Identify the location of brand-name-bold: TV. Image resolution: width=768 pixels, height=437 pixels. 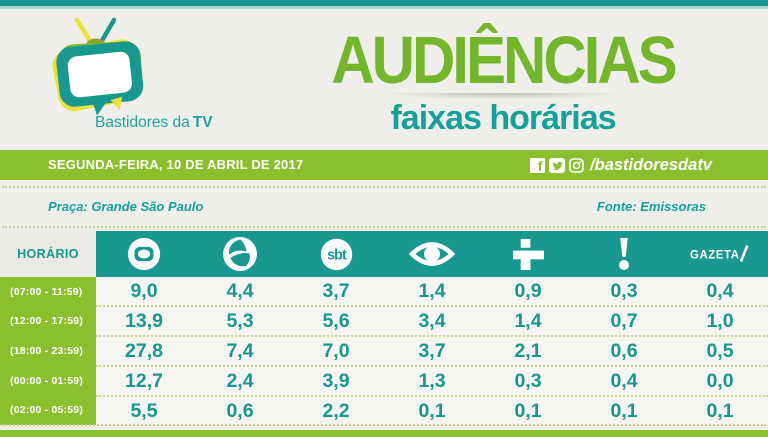
(202, 122).